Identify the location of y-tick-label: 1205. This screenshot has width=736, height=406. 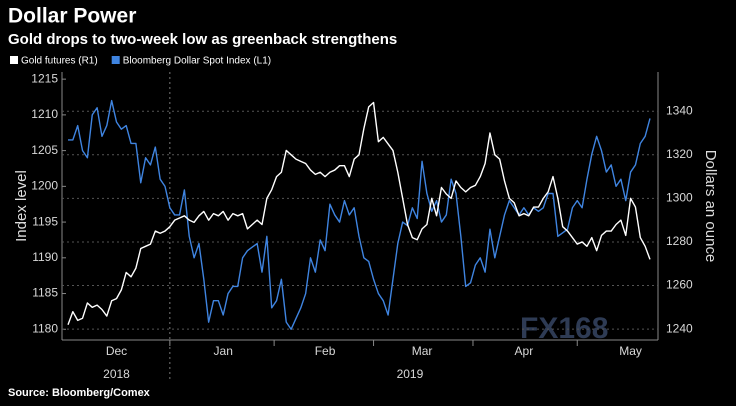
(44, 150).